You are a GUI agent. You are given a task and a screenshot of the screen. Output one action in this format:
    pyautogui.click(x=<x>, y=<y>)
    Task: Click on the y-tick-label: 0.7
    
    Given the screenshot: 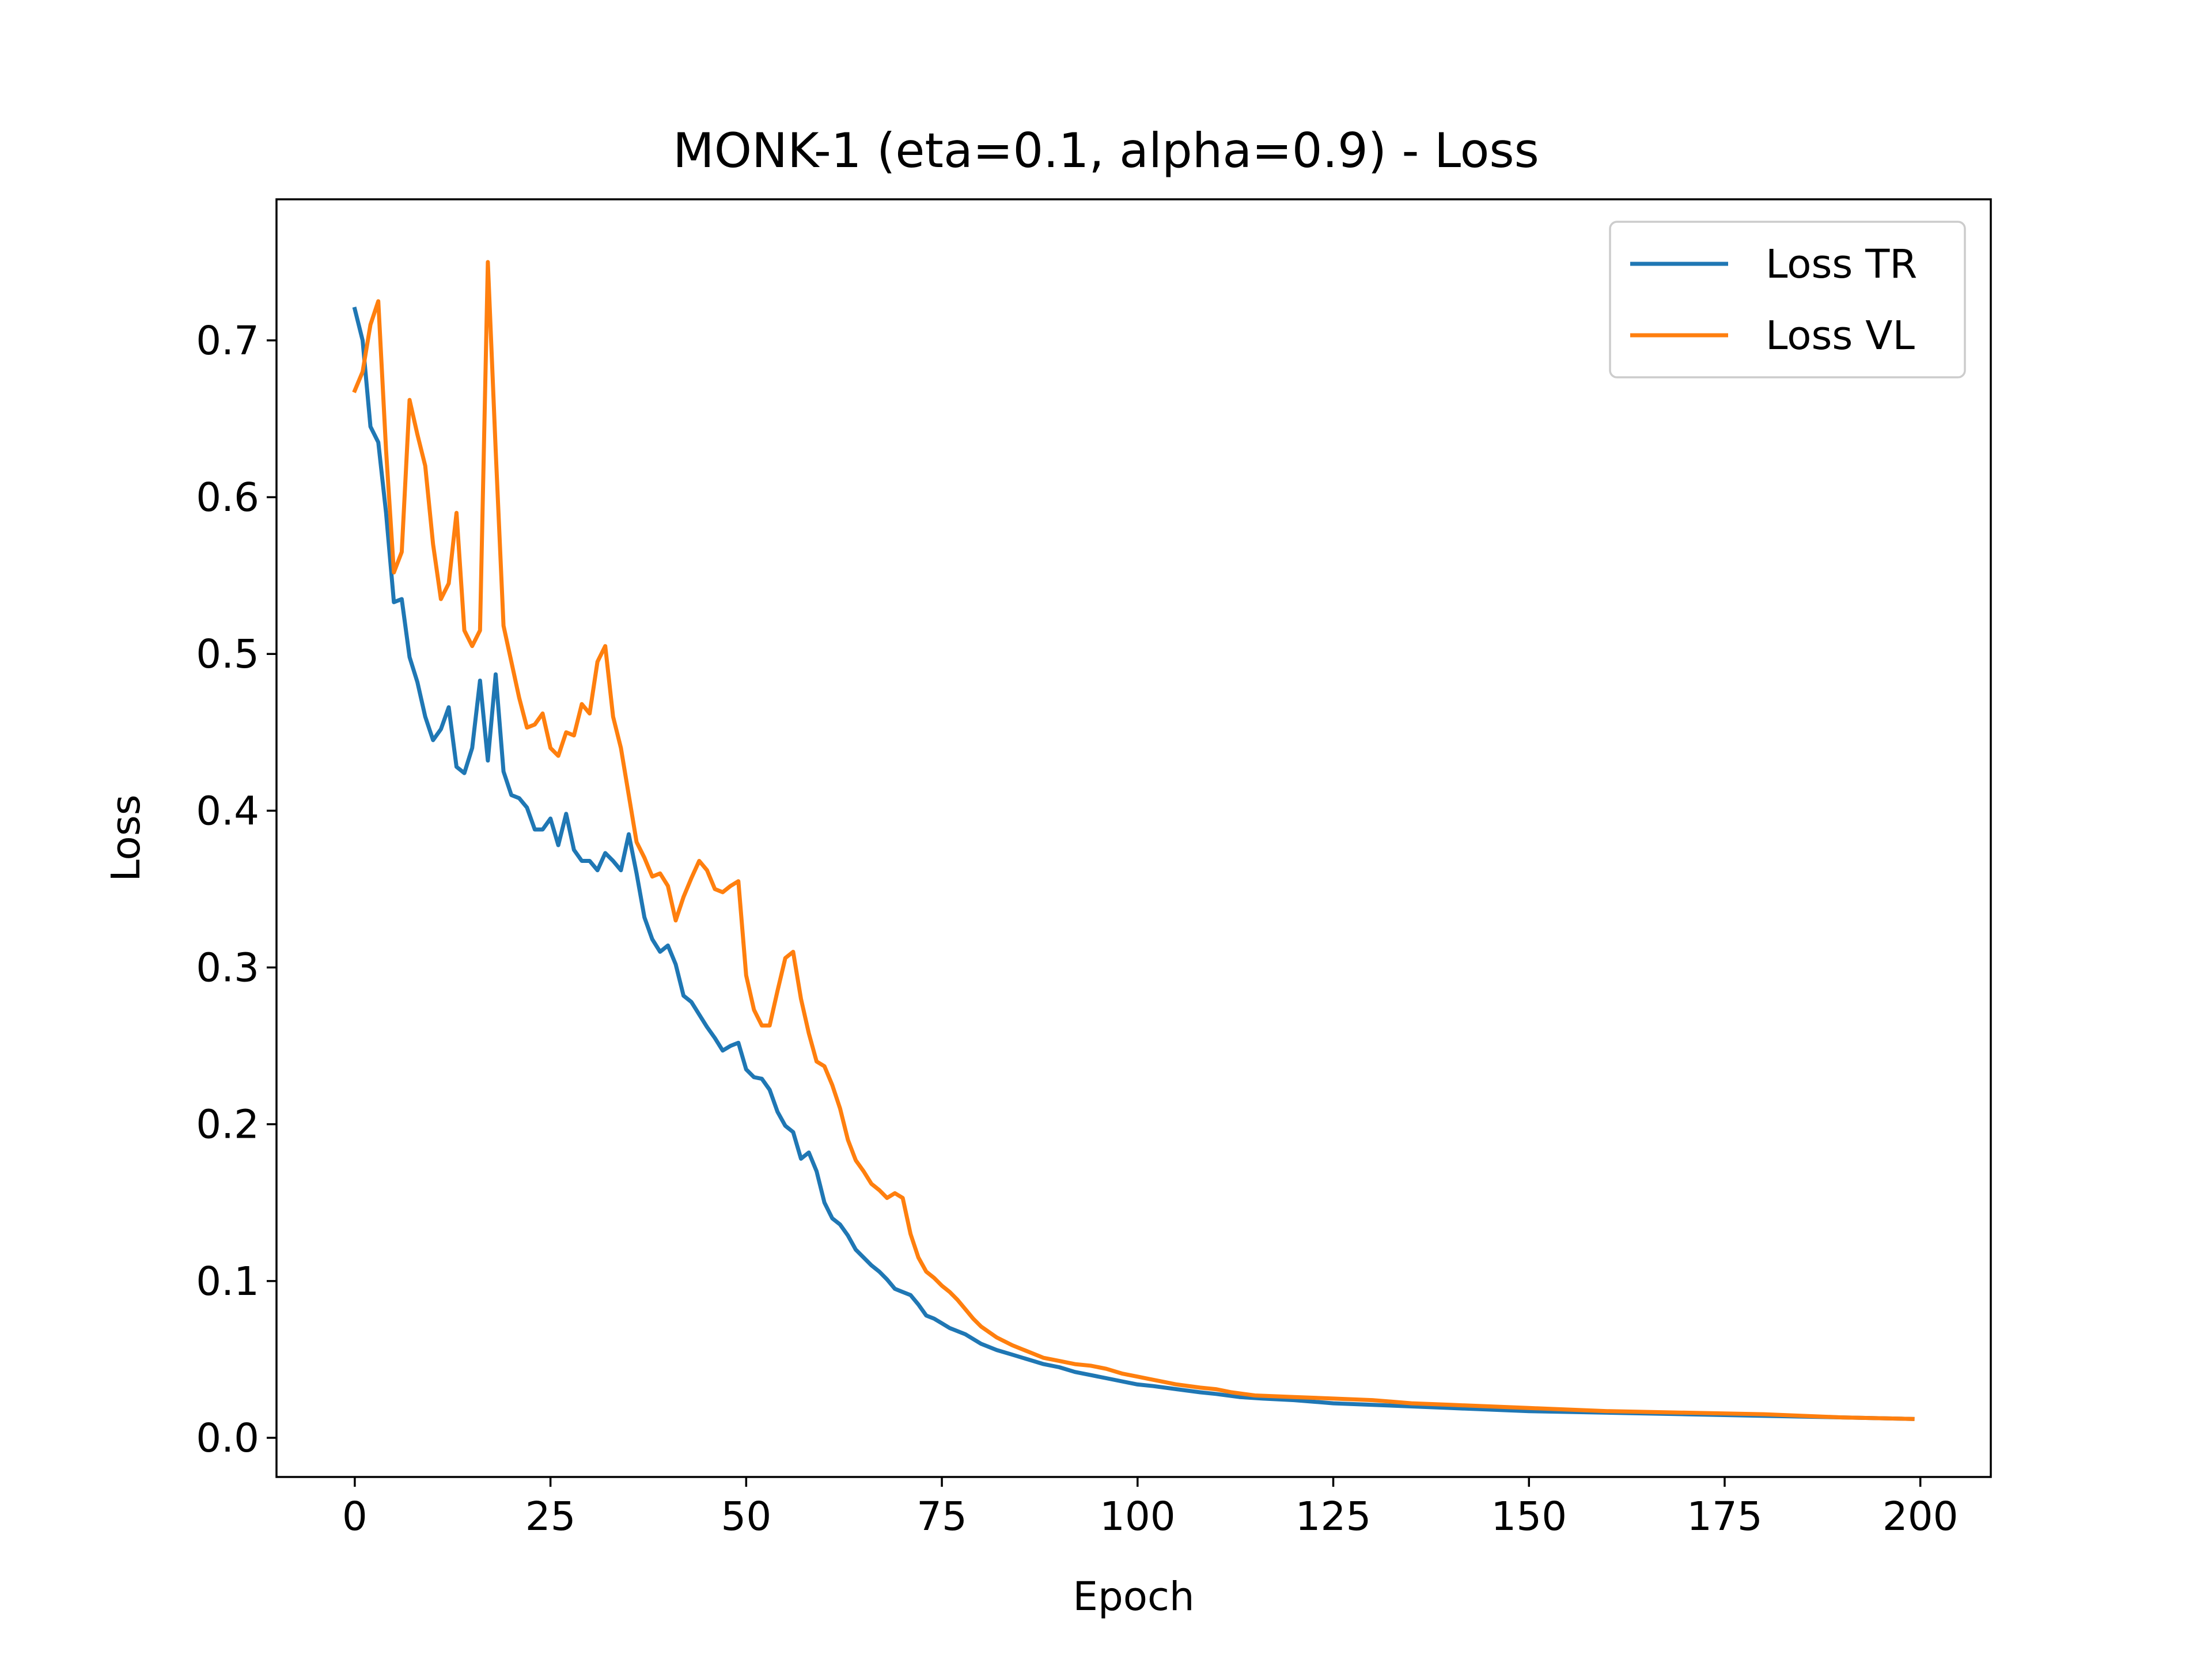 What is the action you would take?
    pyautogui.click(x=227, y=341)
    